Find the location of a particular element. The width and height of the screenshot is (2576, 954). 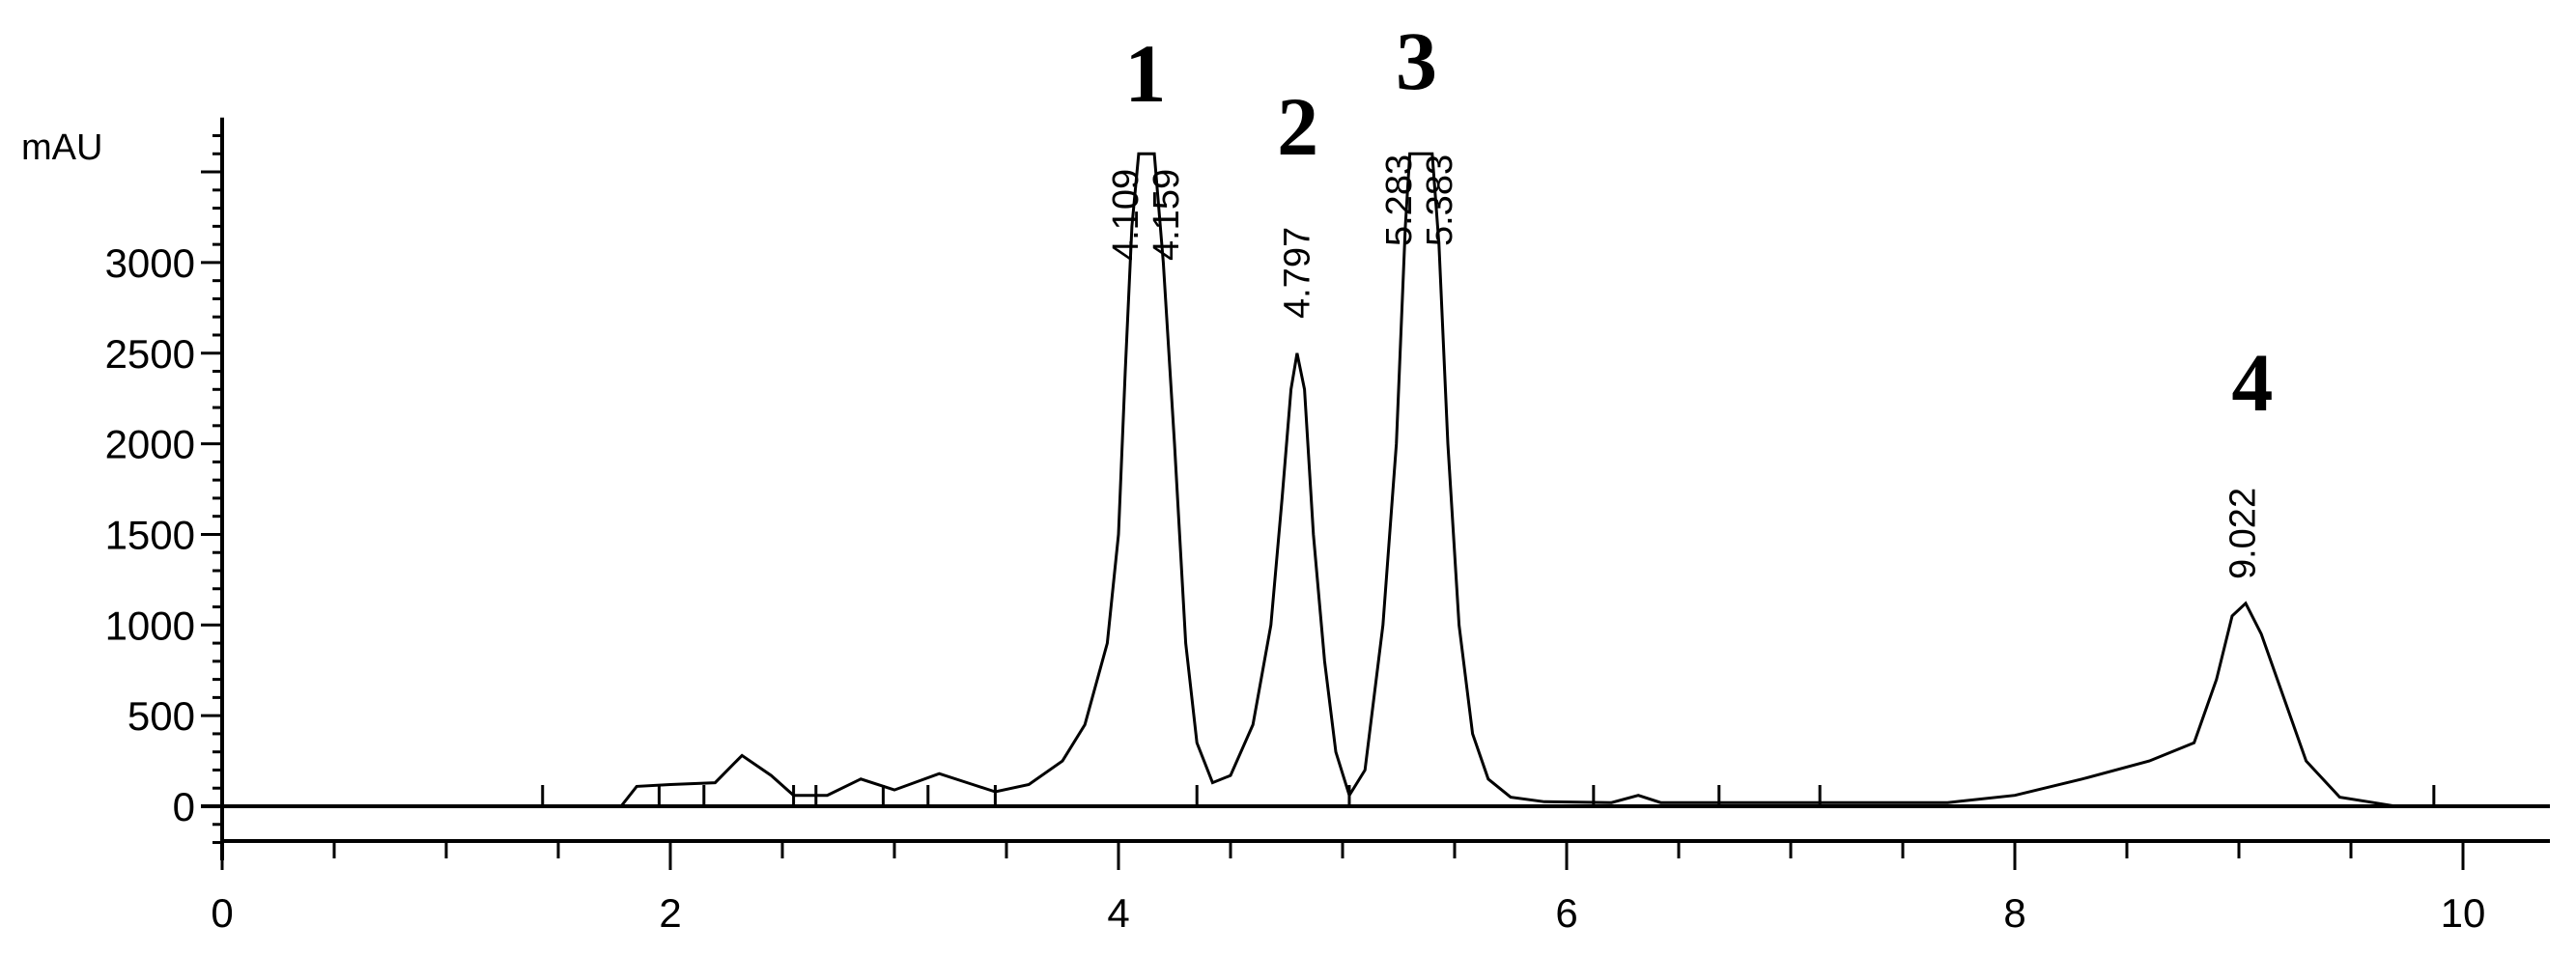

y-axis-unit-label: mAU is located at coordinates (61, 147).